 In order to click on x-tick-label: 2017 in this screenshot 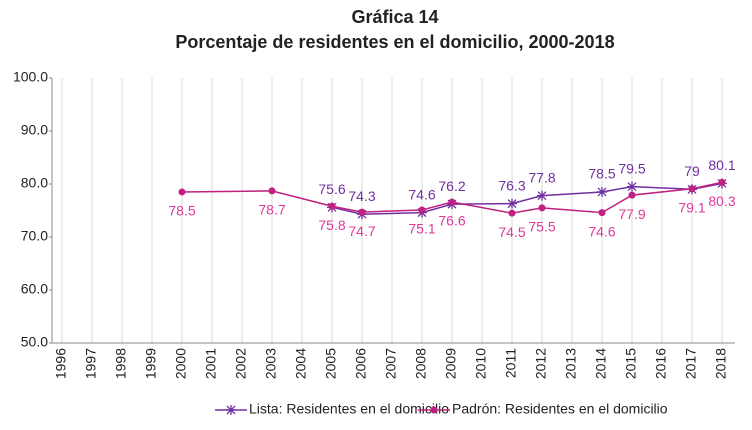, I will do `click(691, 363)`.